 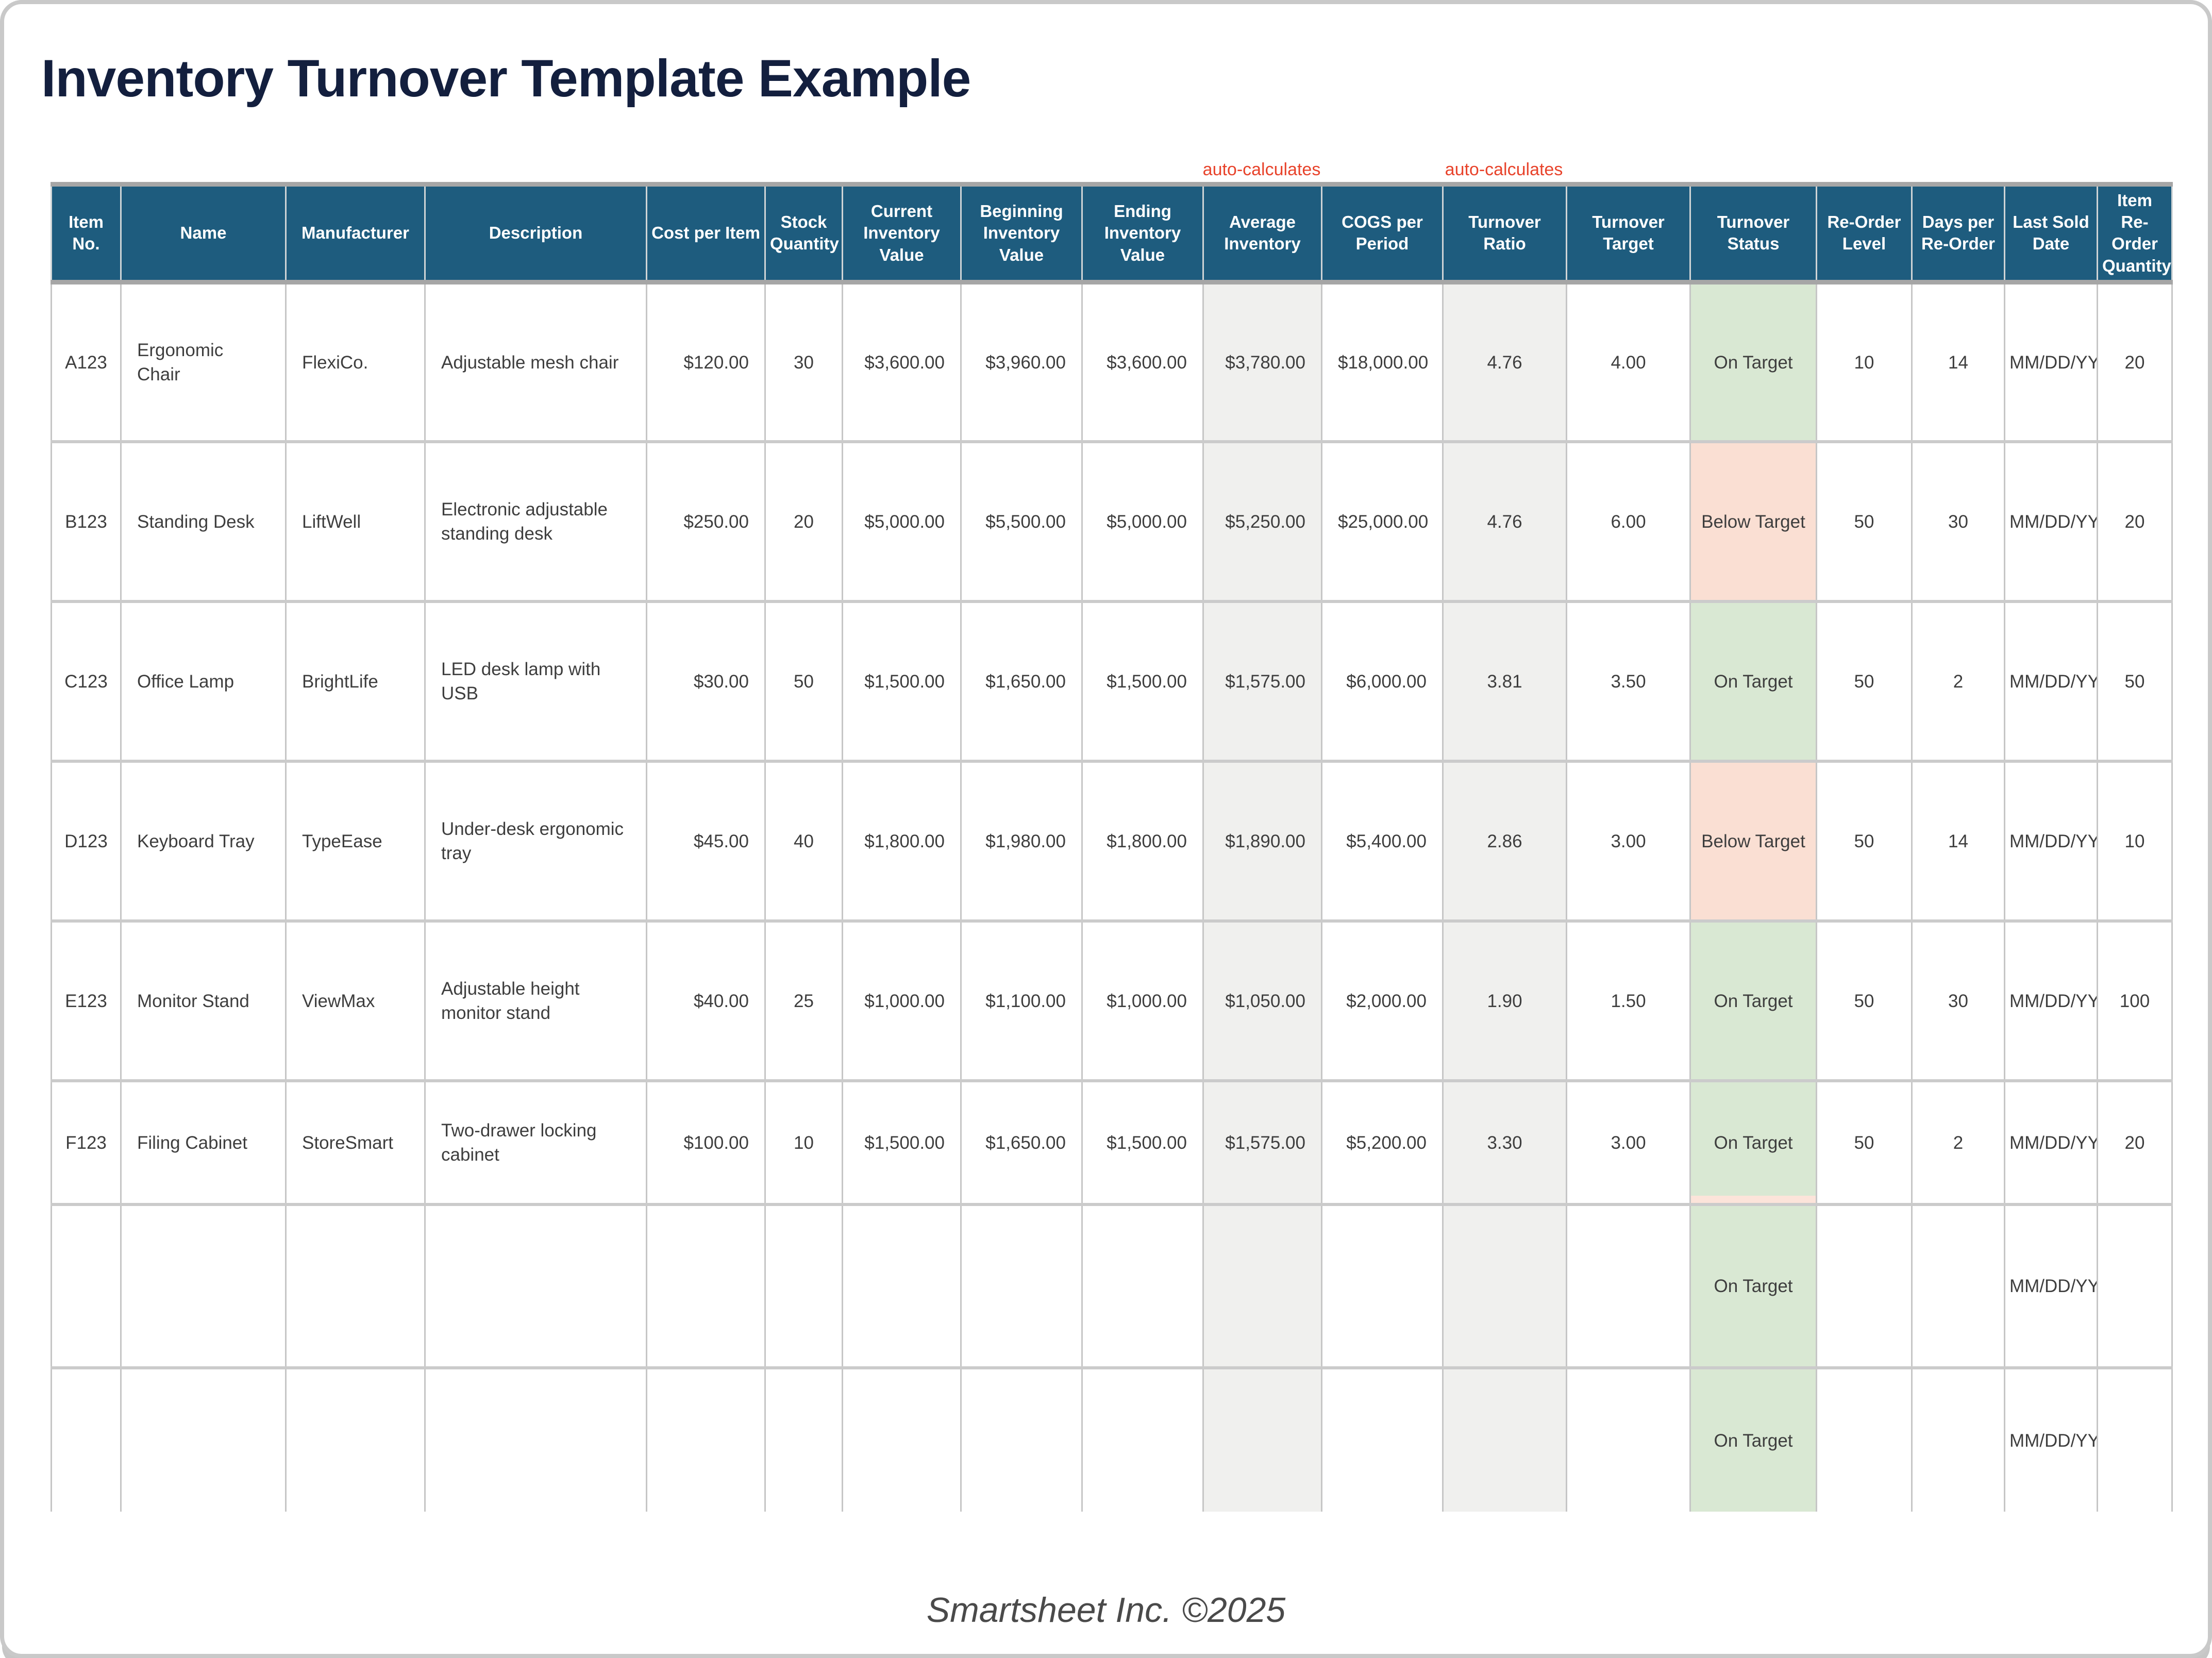 I want to click on cell-item_reorder_qty: 100, so click(x=2135, y=1000).